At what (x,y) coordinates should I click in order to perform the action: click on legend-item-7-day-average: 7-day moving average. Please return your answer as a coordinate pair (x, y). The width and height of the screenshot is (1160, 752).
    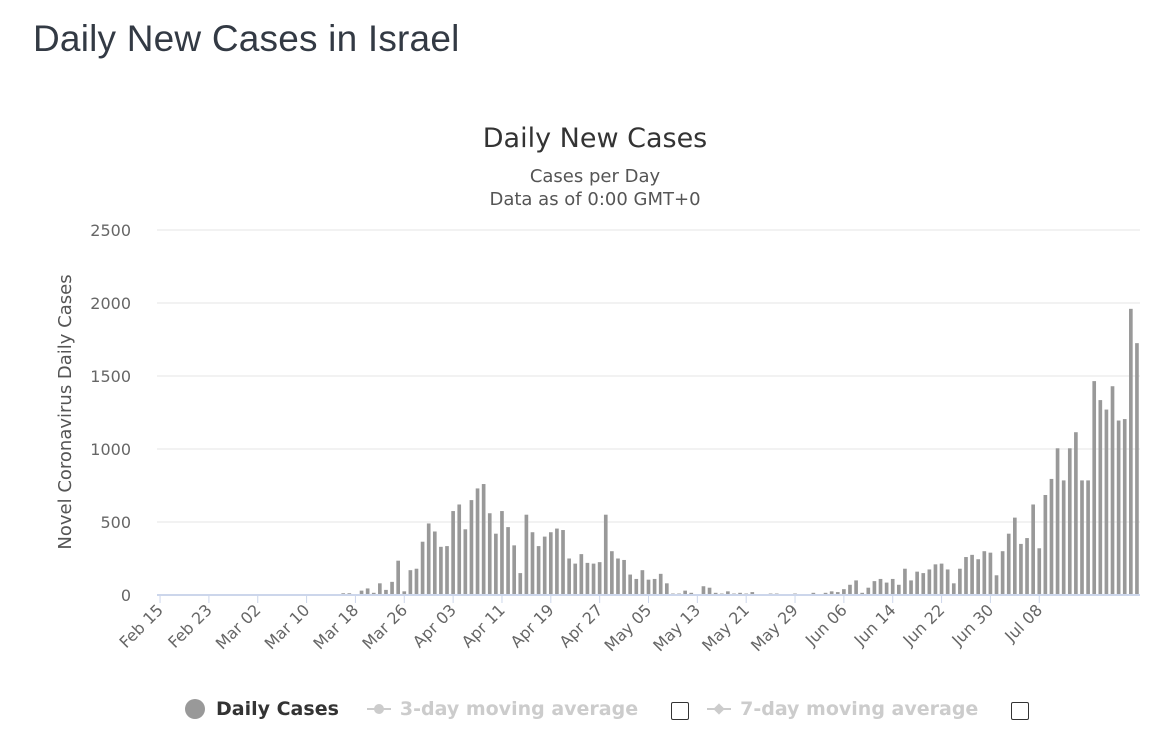
    Looking at the image, I should click on (842, 709).